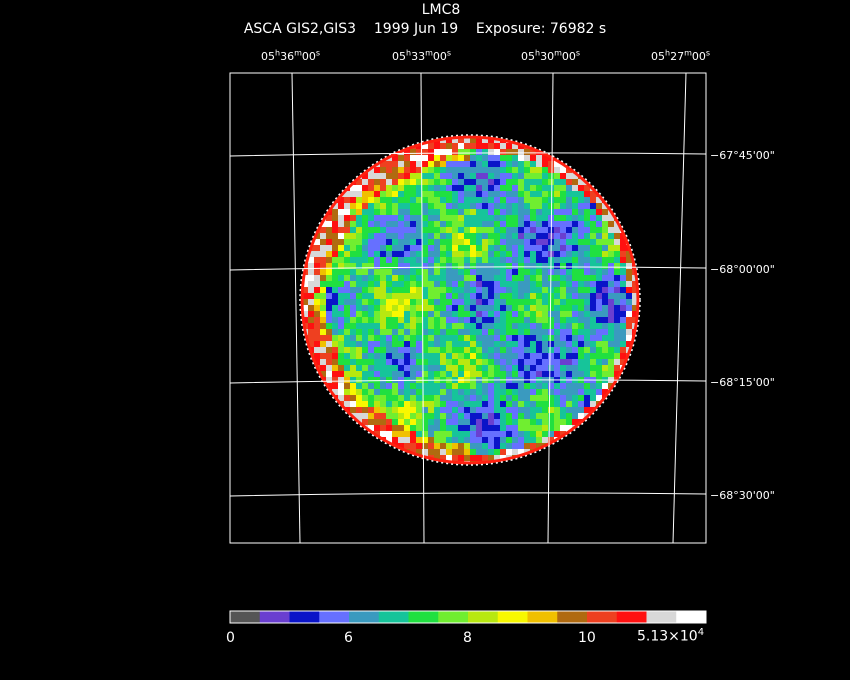 This screenshot has height=680, width=850. What do you see at coordinates (304, 617) in the screenshot?
I see `colorbar-swatch` at bounding box center [304, 617].